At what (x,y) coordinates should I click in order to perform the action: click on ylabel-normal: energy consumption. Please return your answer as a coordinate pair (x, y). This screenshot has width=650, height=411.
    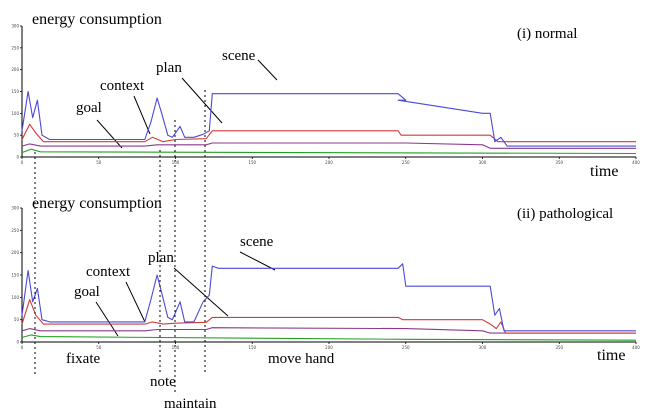
    Looking at the image, I should click on (97, 19).